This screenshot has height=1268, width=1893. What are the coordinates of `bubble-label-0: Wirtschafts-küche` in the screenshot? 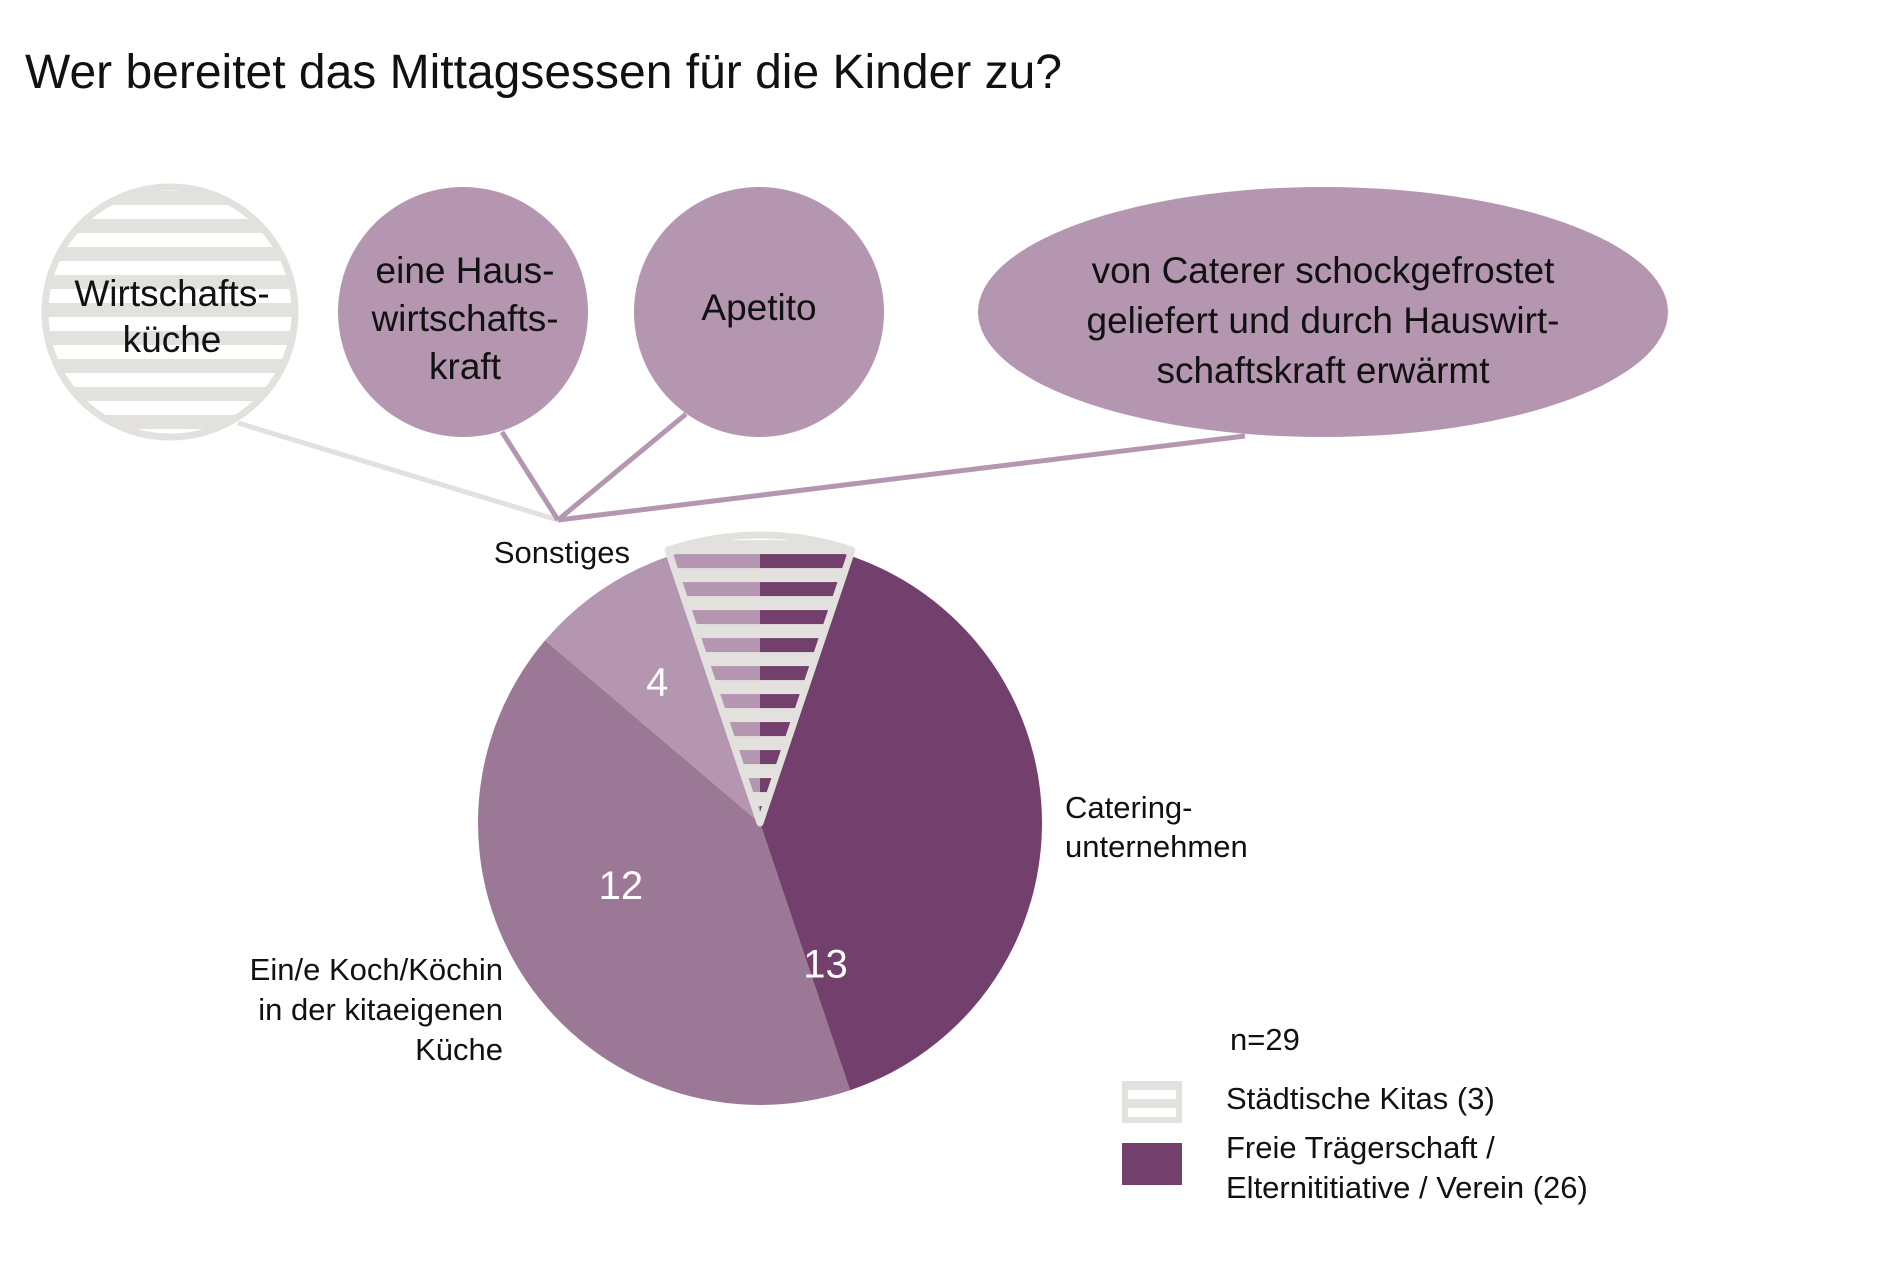 It's located at (171, 316).